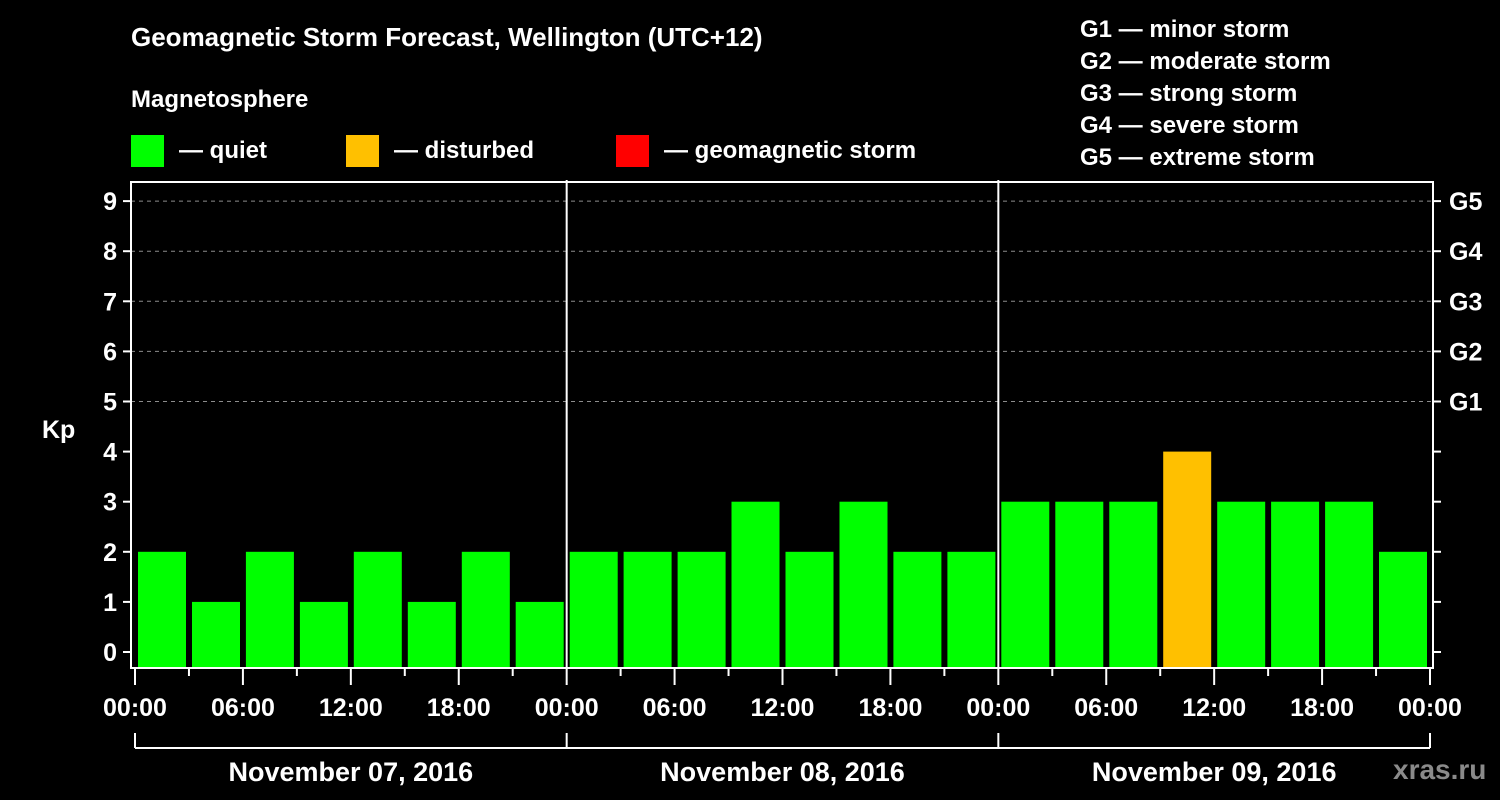 This screenshot has height=800, width=1500. Describe the element at coordinates (110, 252) in the screenshot. I see `y-tick-label: 8` at that location.